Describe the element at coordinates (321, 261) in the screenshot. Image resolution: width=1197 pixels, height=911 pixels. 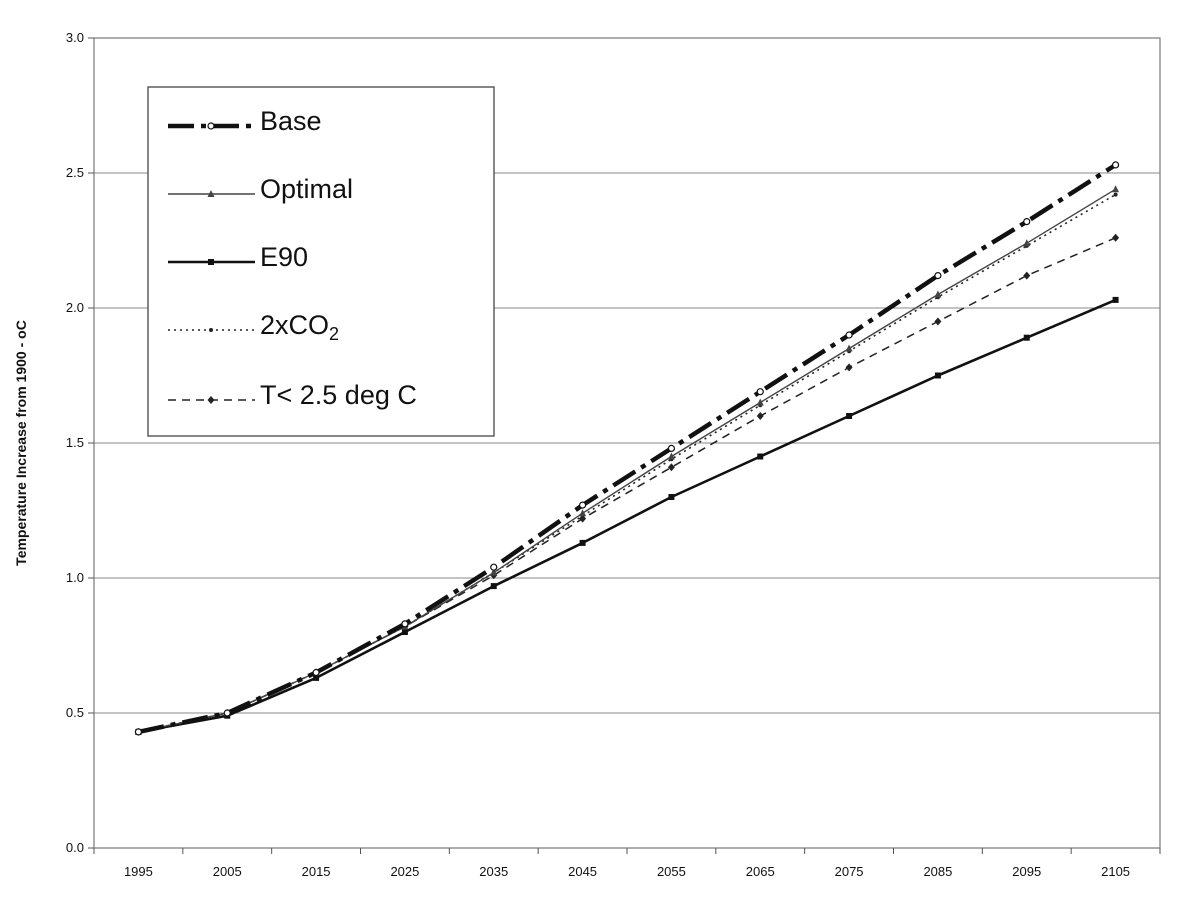
I see `legend: Base Optimal E90 2xCO2 T< 2.5 deg C` at that location.